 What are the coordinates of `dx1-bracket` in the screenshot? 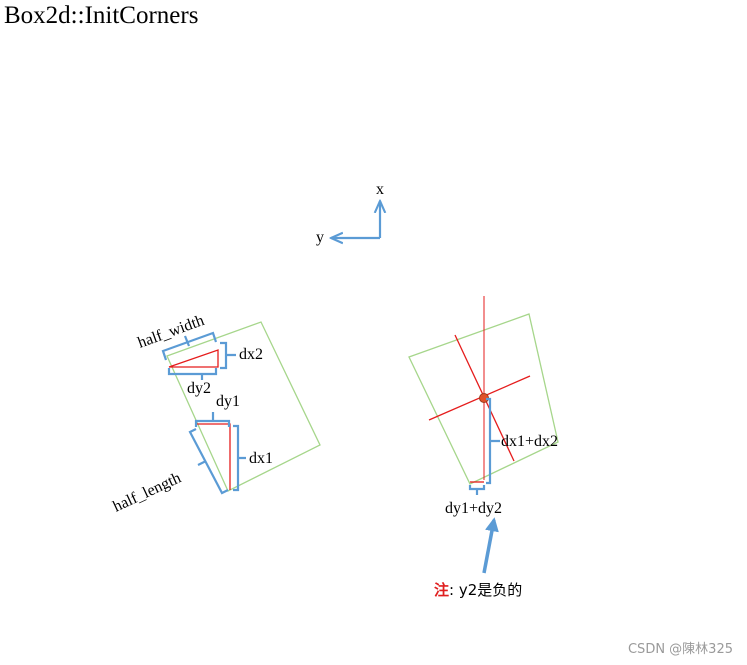 It's located at (239, 458).